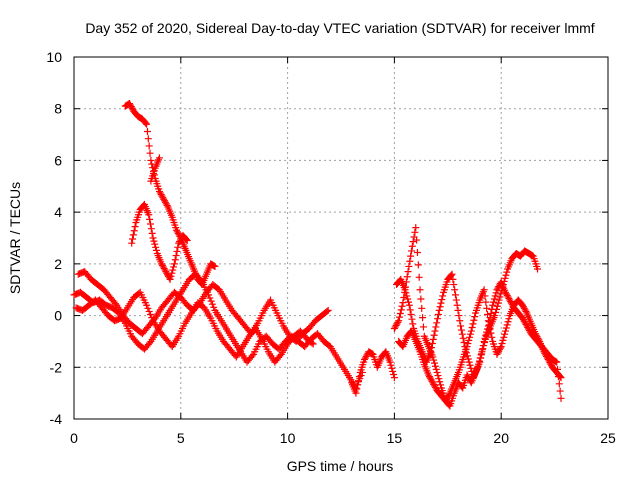 The image size is (640, 480). Describe the element at coordinates (74, 438) in the screenshot. I see `x-tick-label: 0` at that location.